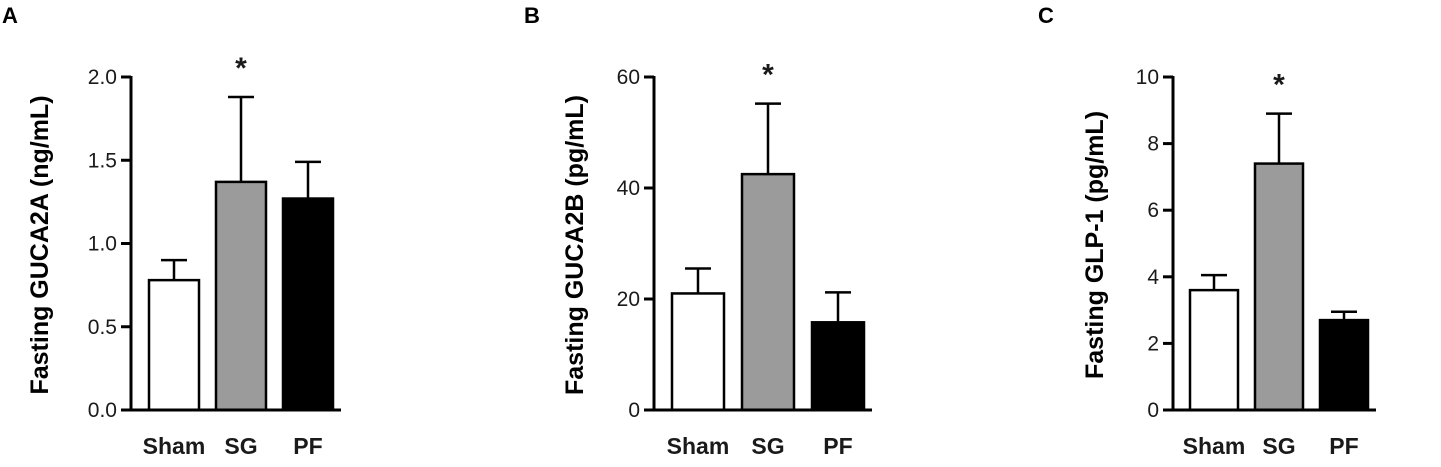  What do you see at coordinates (1279, 85) in the screenshot?
I see `significance-marker-c: *` at bounding box center [1279, 85].